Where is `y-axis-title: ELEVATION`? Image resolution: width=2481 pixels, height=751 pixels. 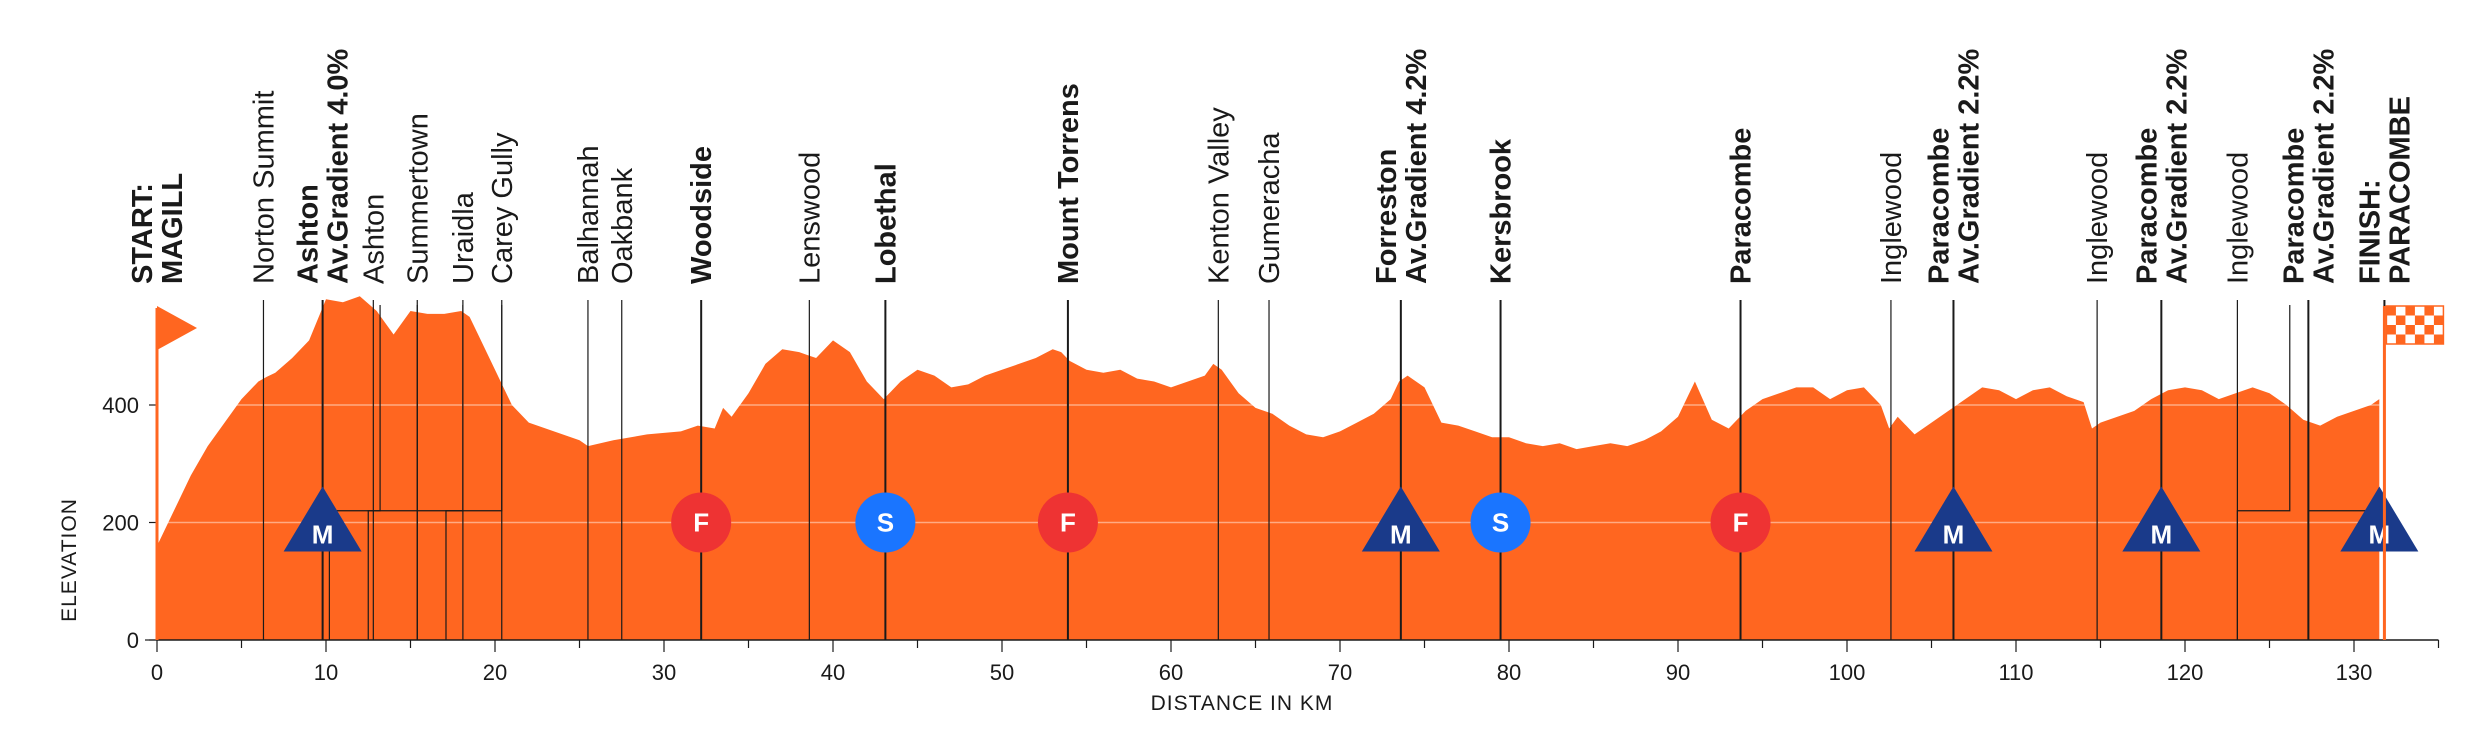
y-axis-title: ELEVATION is located at coordinates (69, 560).